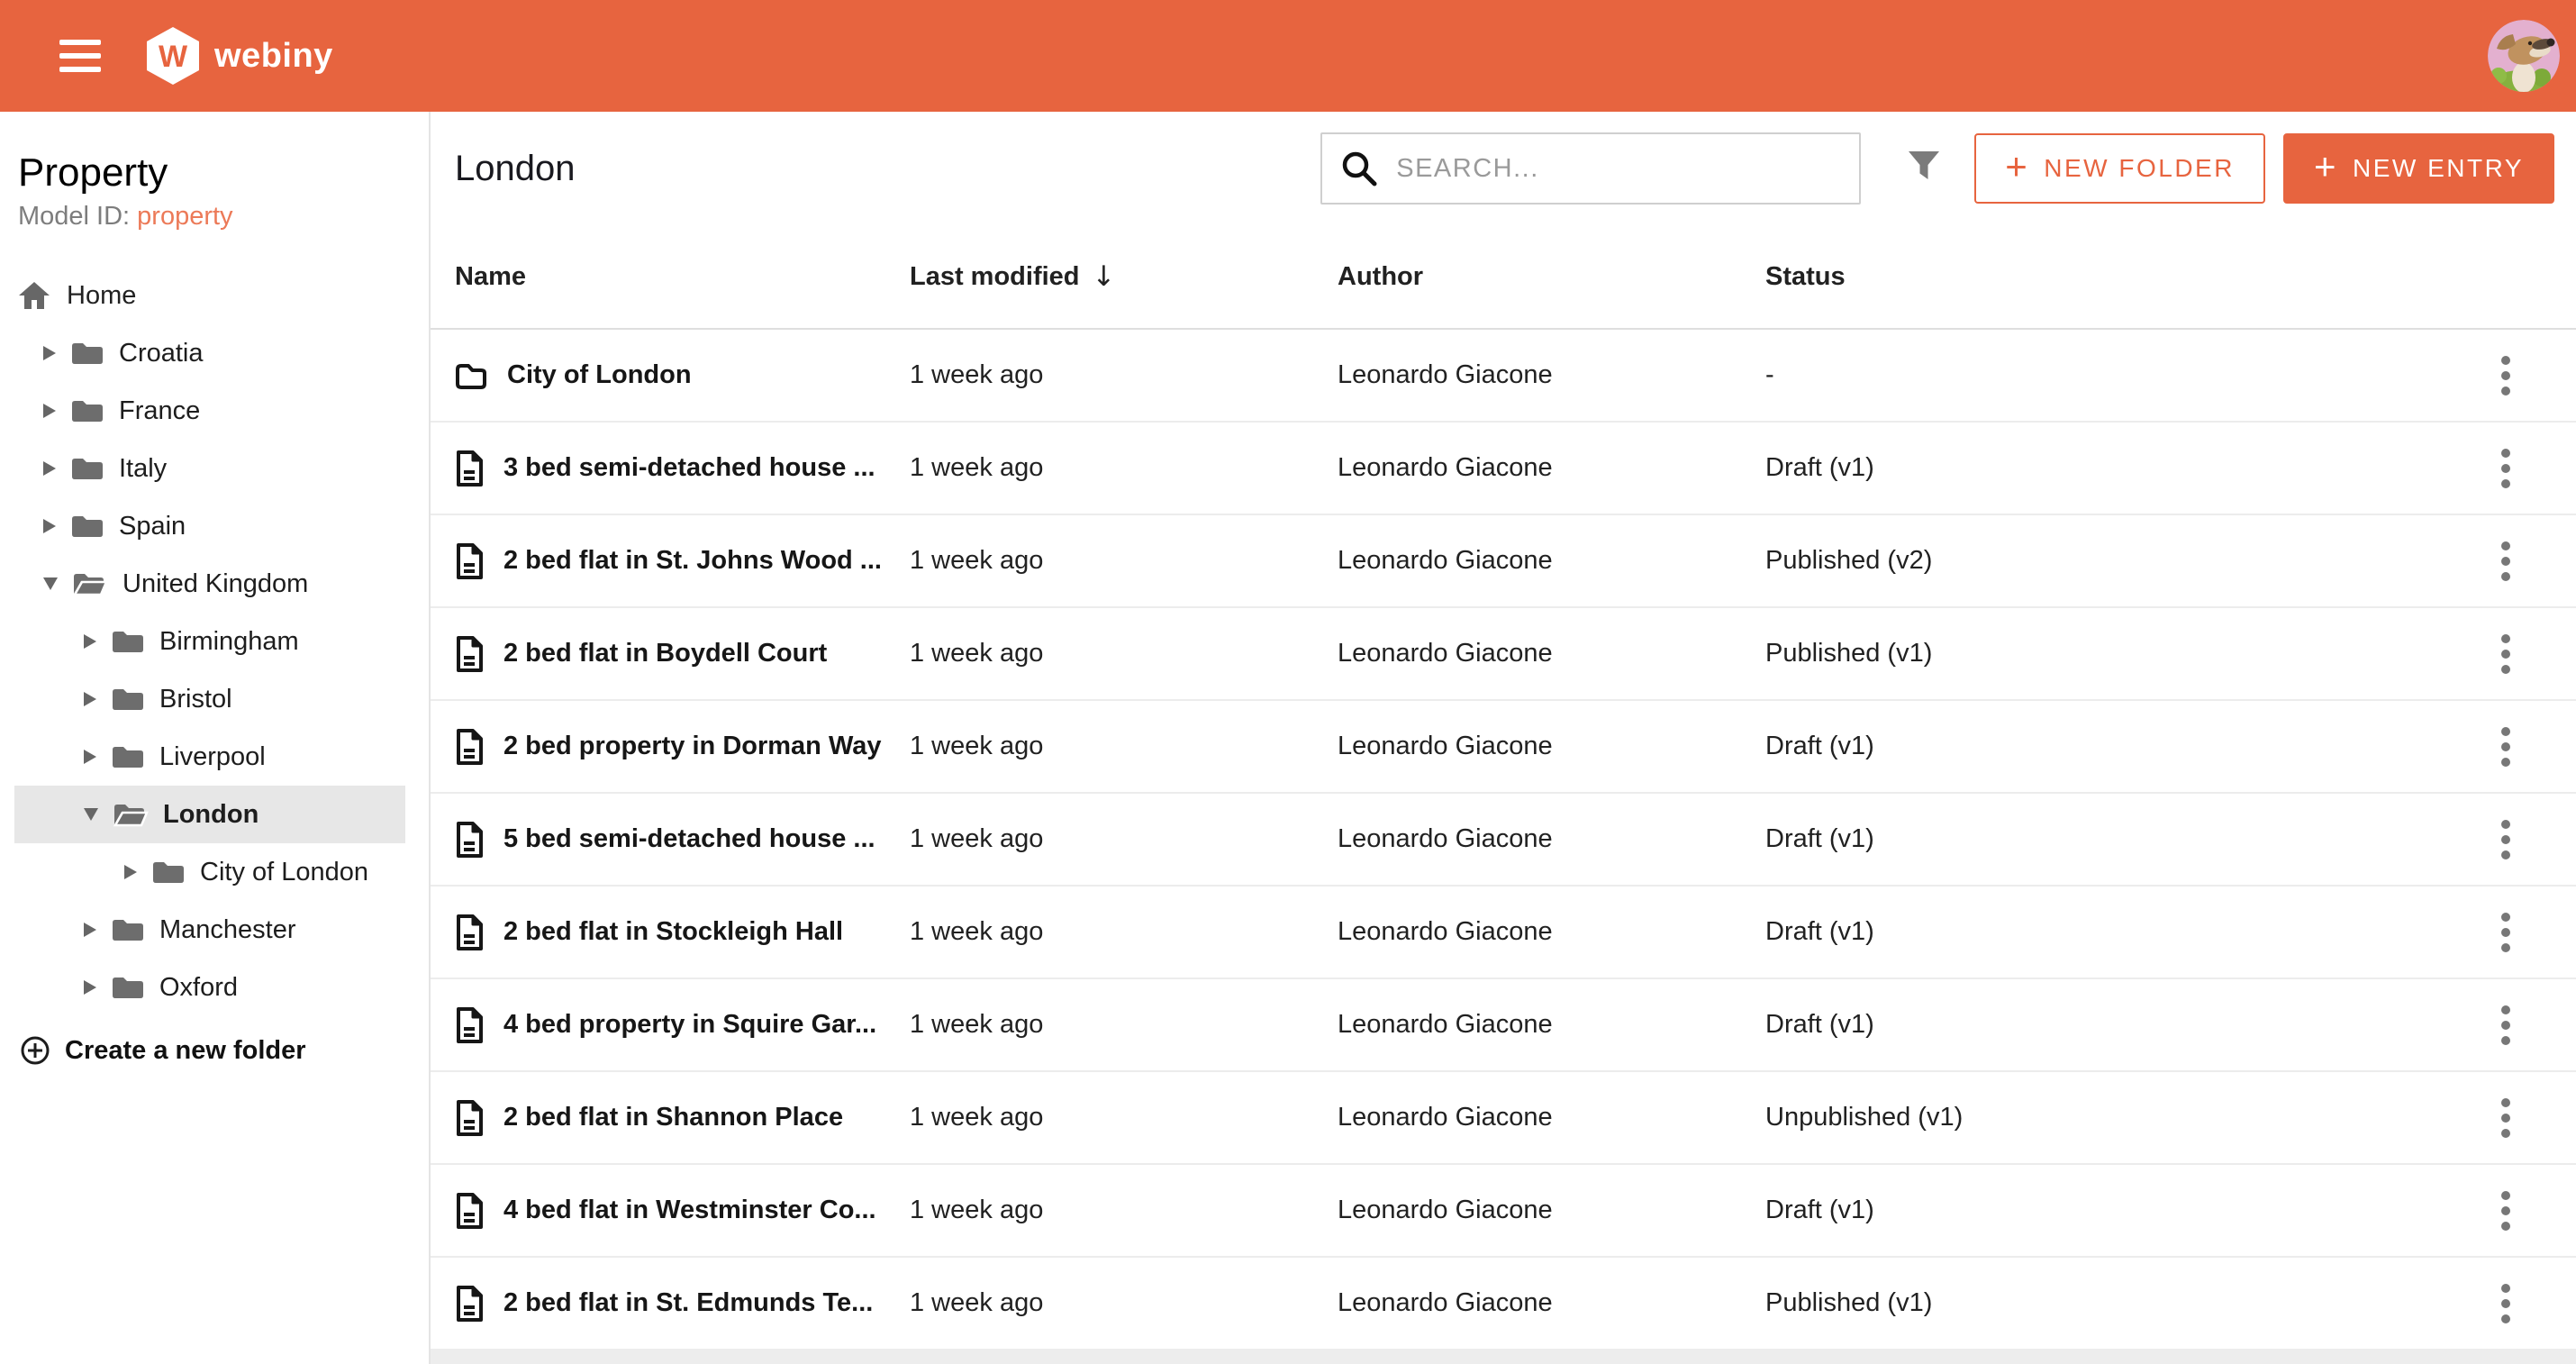  Describe the element at coordinates (599, 374) in the screenshot. I see `row-name: City of London` at that location.